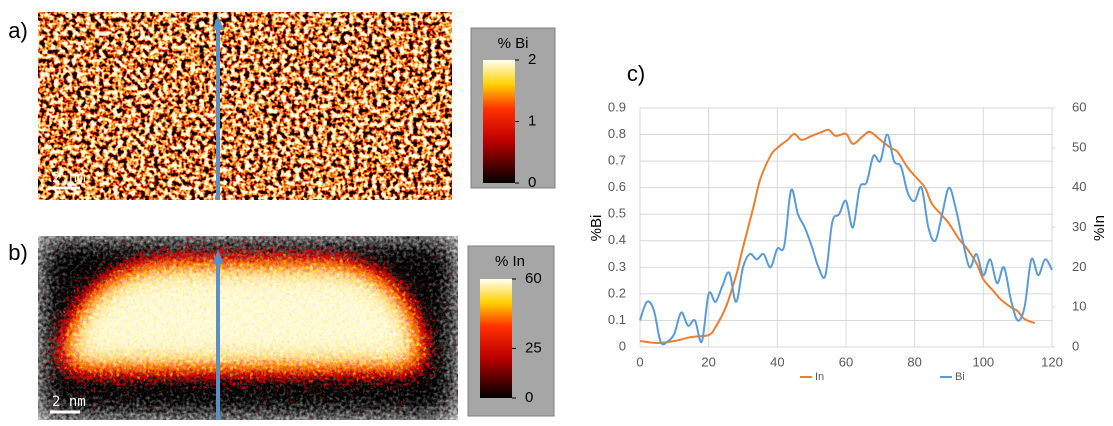  I want to click on colorbar-tick-label: 60, so click(533, 278).